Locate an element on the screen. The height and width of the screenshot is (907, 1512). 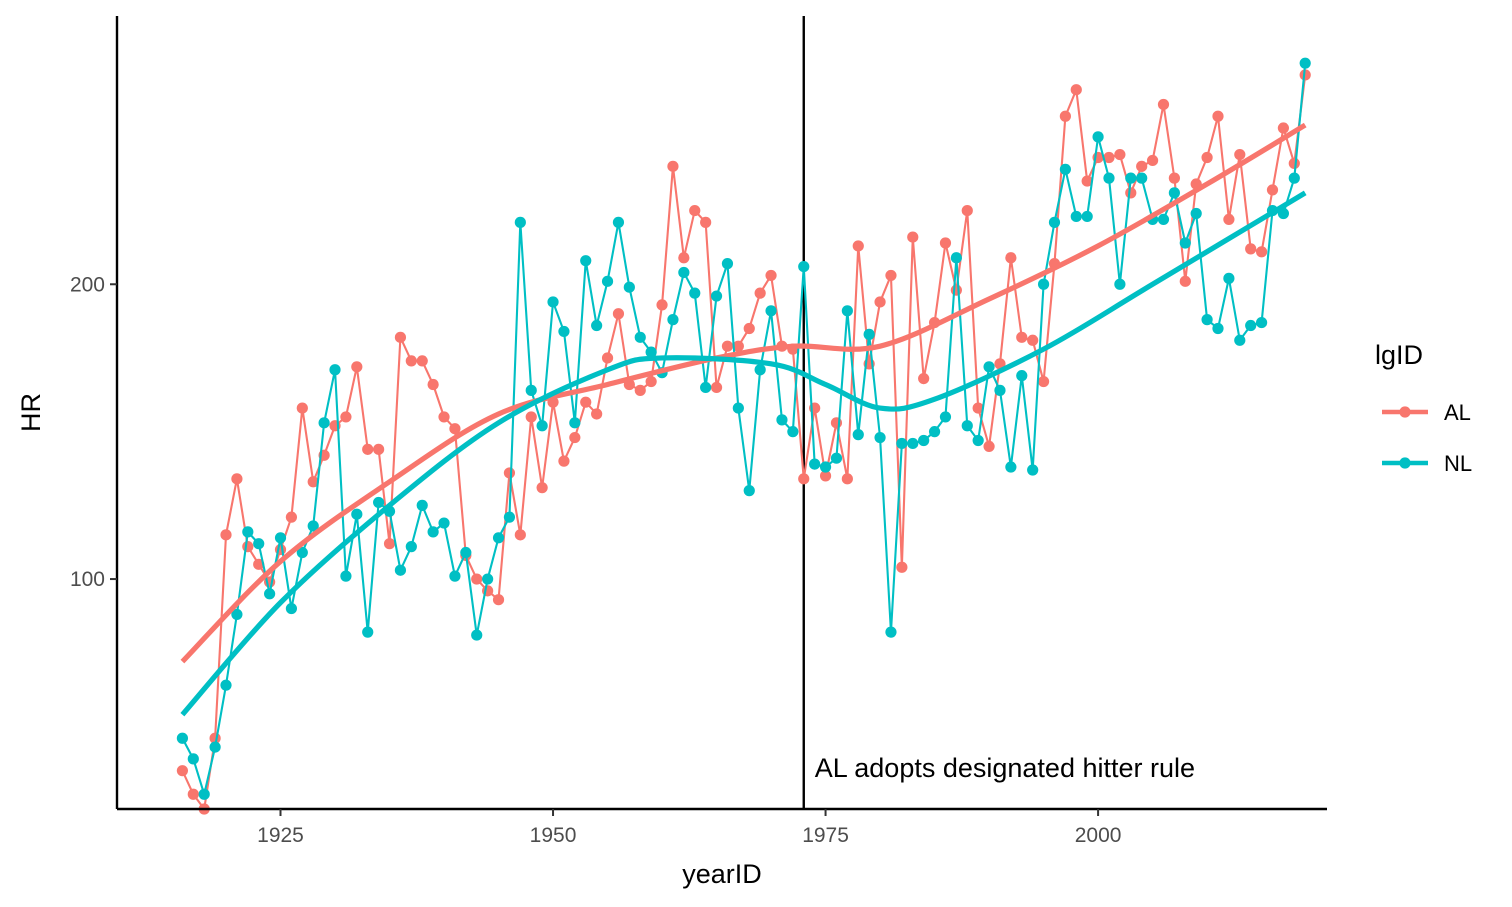
legend-title: lgID is located at coordinates (1399, 355).